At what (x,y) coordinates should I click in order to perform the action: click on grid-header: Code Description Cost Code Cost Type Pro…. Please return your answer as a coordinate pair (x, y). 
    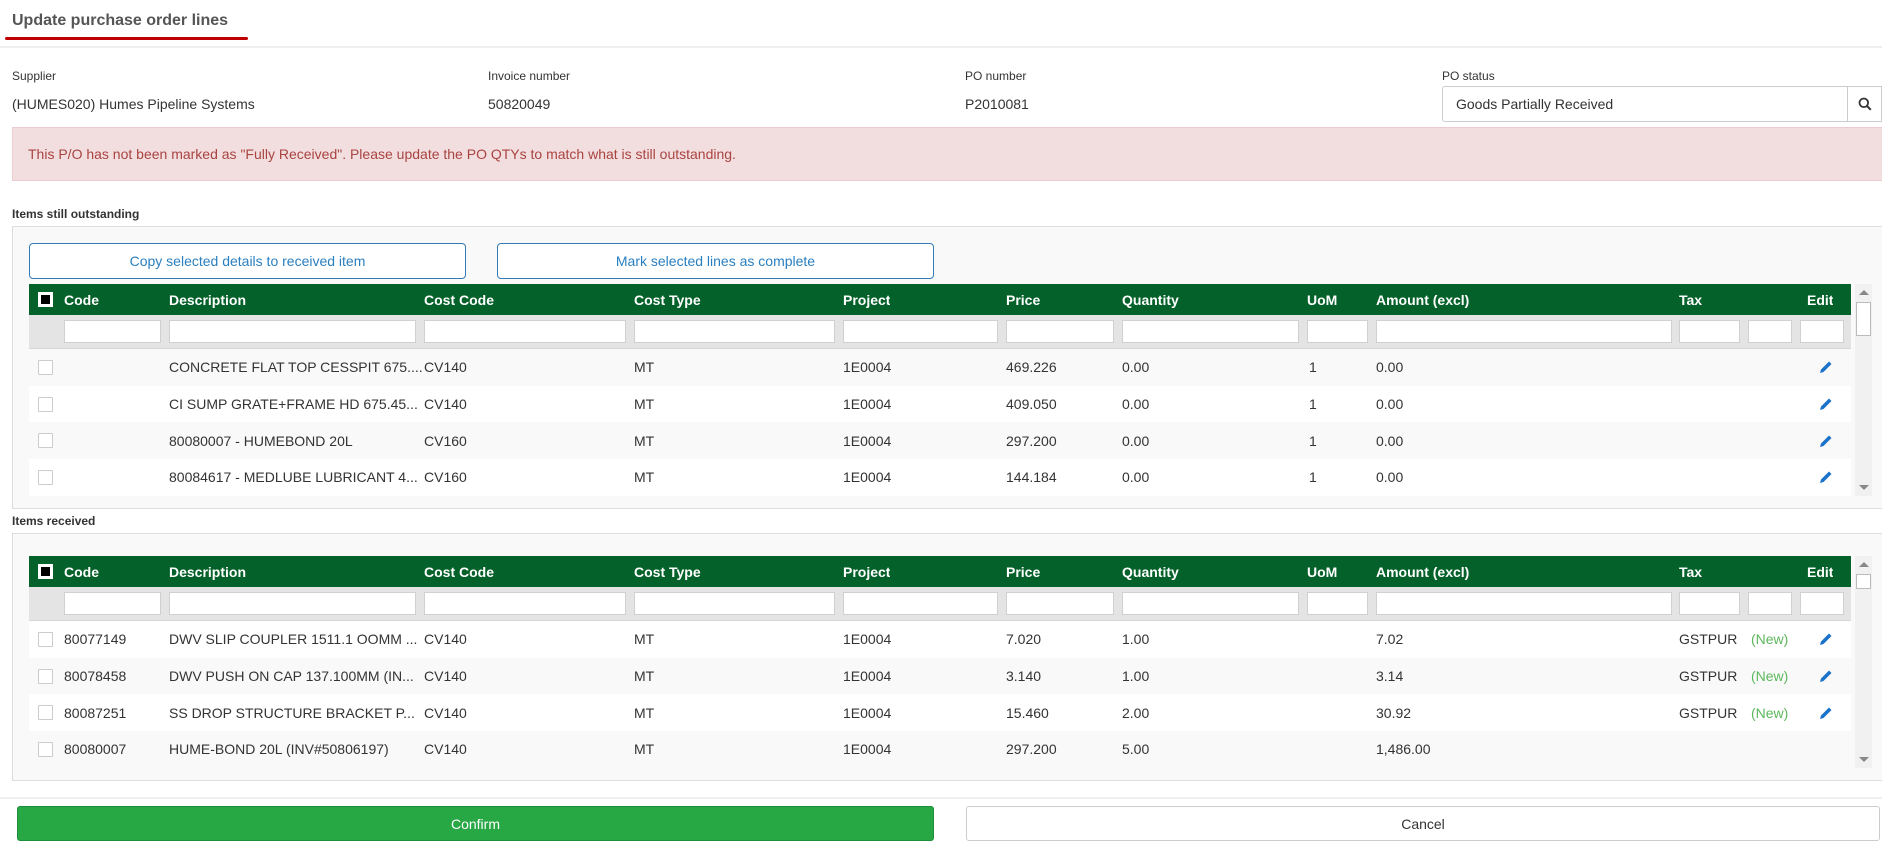
    Looking at the image, I should click on (940, 571).